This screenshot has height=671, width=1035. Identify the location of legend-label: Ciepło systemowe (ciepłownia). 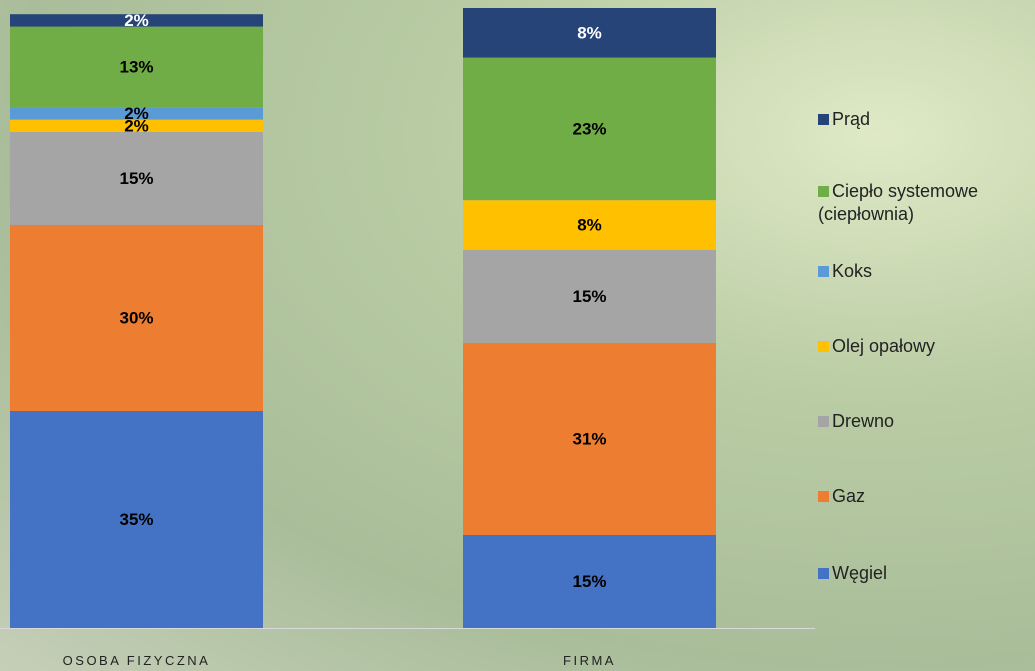
(898, 202).